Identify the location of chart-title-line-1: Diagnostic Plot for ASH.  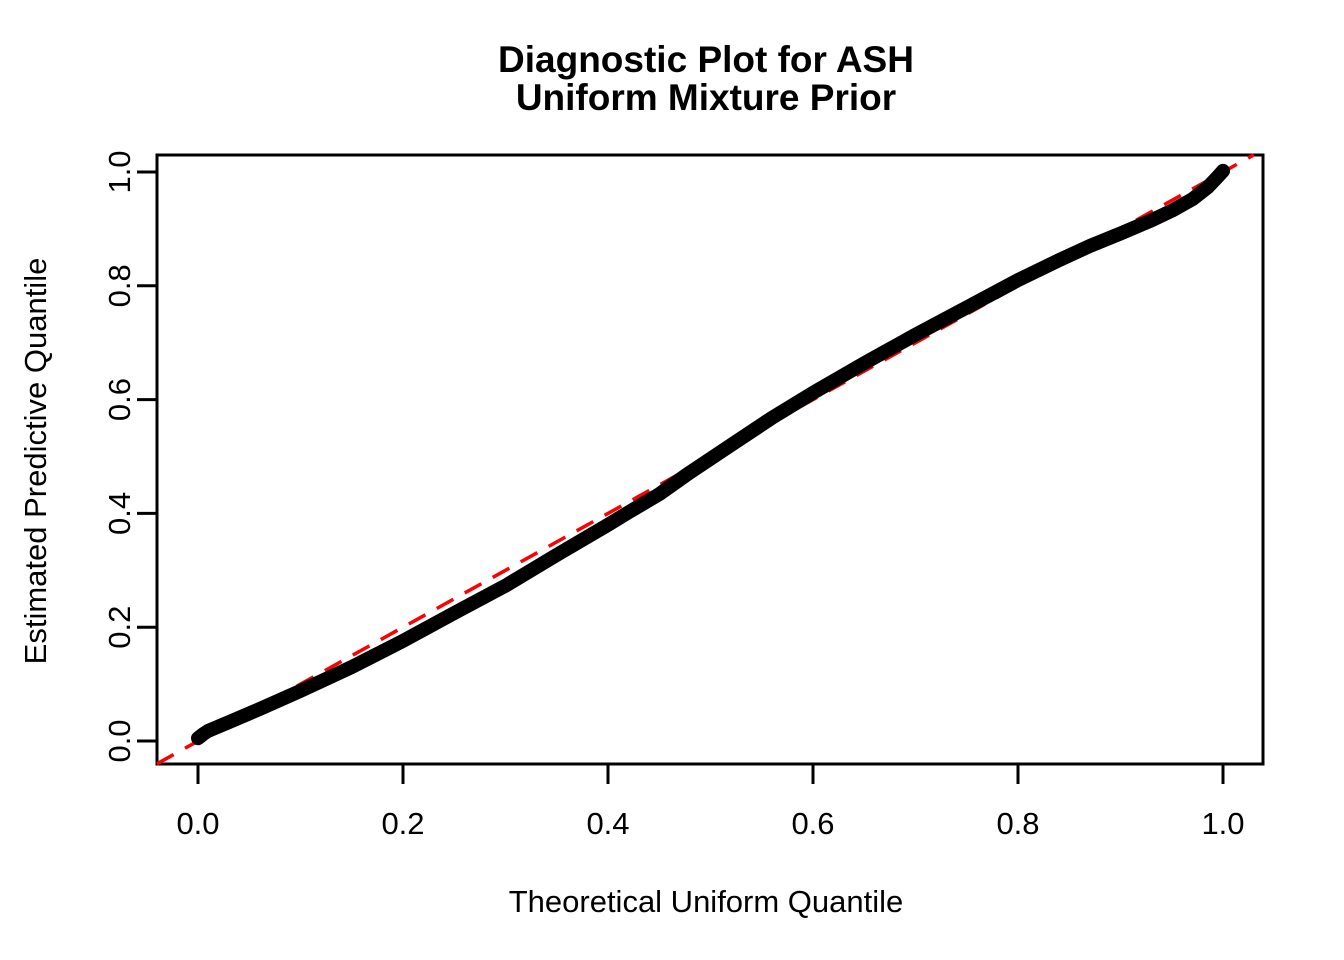
(706, 59).